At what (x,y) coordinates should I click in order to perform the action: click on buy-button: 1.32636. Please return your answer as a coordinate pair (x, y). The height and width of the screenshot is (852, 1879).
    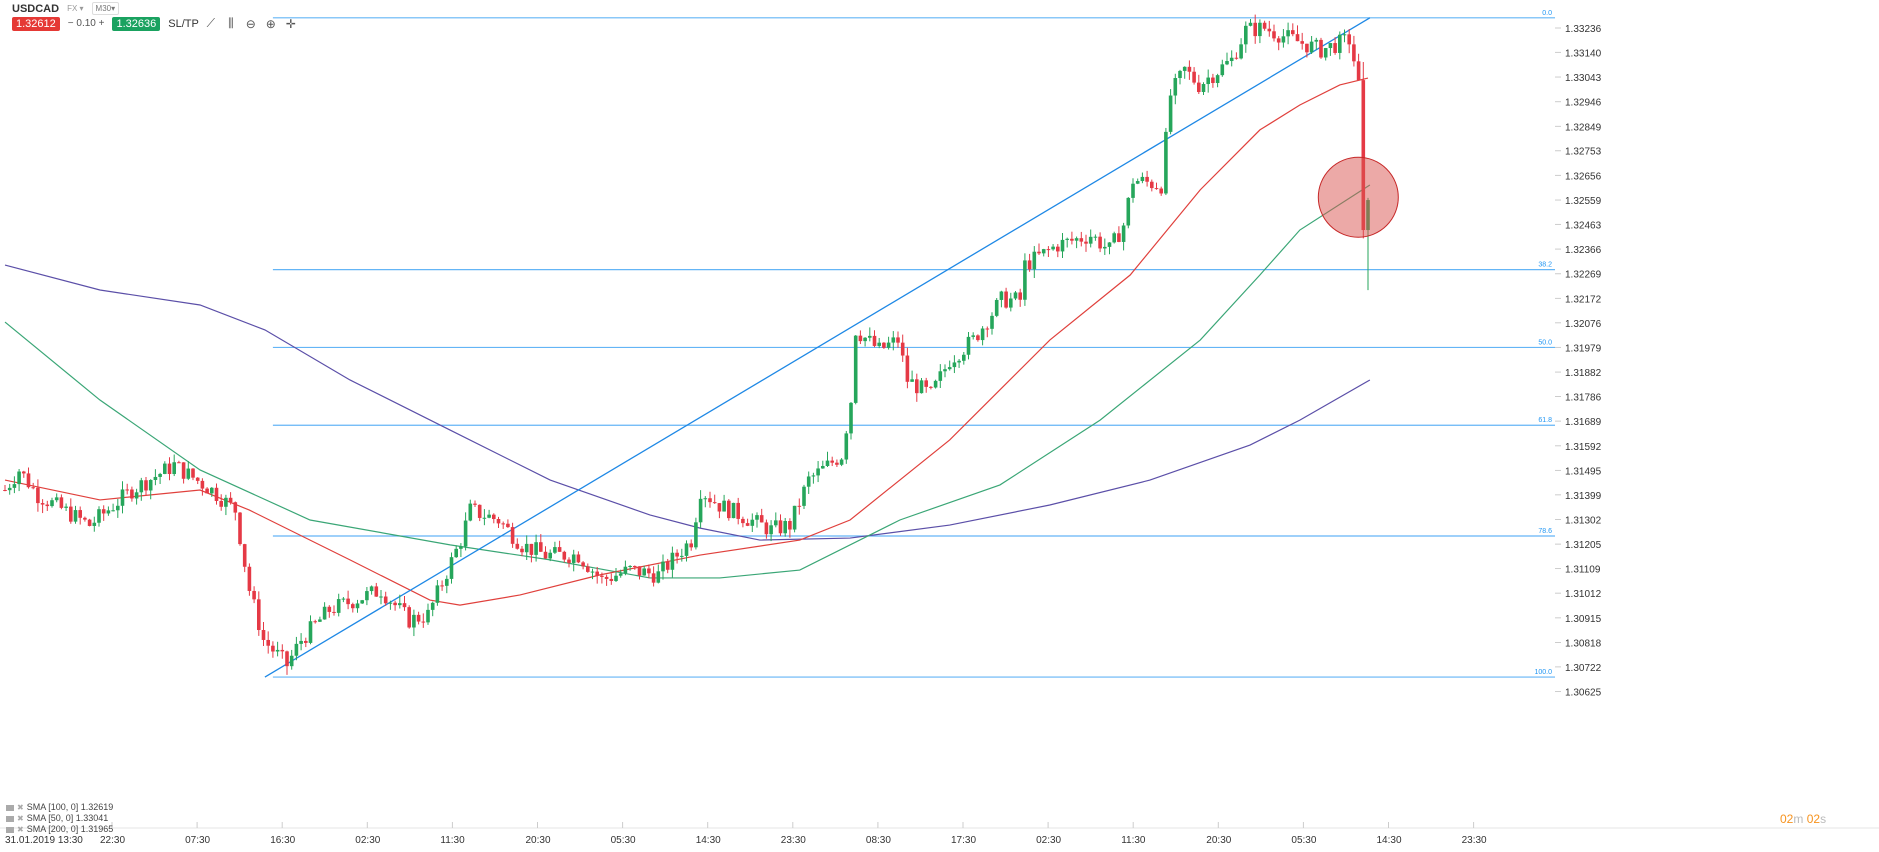
    Looking at the image, I should click on (136, 23).